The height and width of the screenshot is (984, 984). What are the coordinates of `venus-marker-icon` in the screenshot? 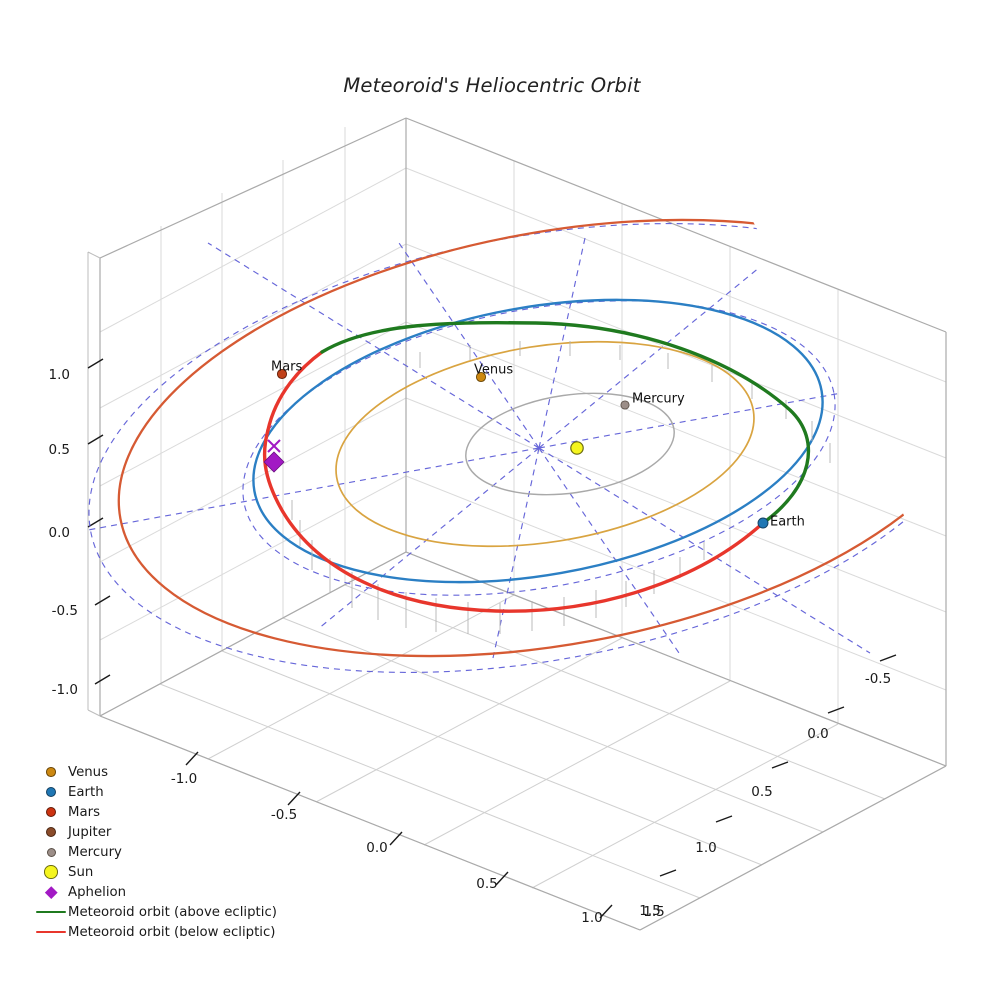 It's located at (51, 772).